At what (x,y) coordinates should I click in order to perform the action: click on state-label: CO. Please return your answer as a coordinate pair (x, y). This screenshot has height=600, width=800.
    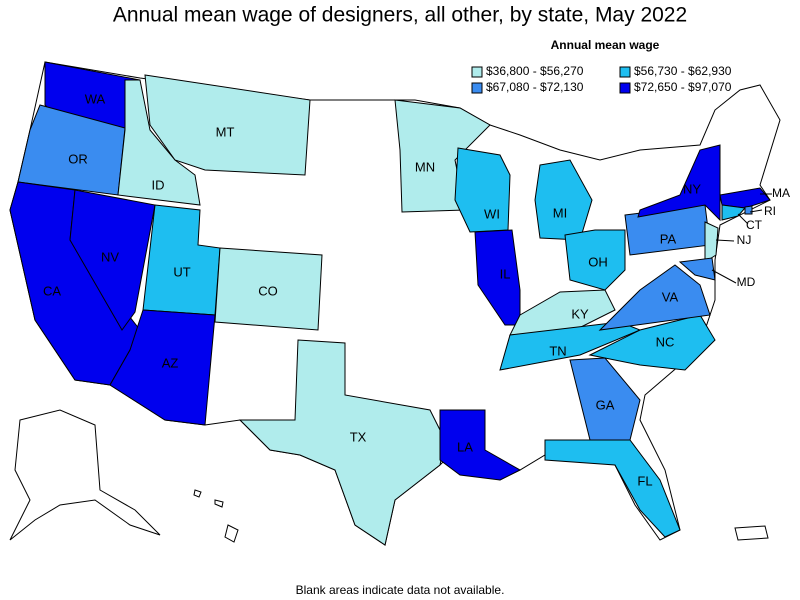
    Looking at the image, I should click on (268, 290).